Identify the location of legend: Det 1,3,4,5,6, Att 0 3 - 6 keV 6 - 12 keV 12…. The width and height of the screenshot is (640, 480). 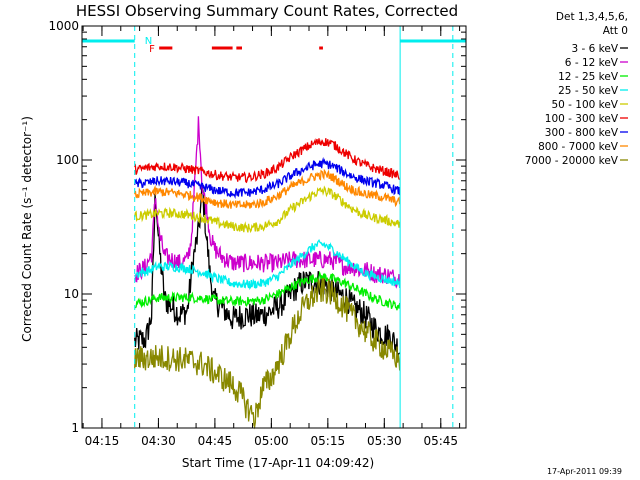
(576, 89).